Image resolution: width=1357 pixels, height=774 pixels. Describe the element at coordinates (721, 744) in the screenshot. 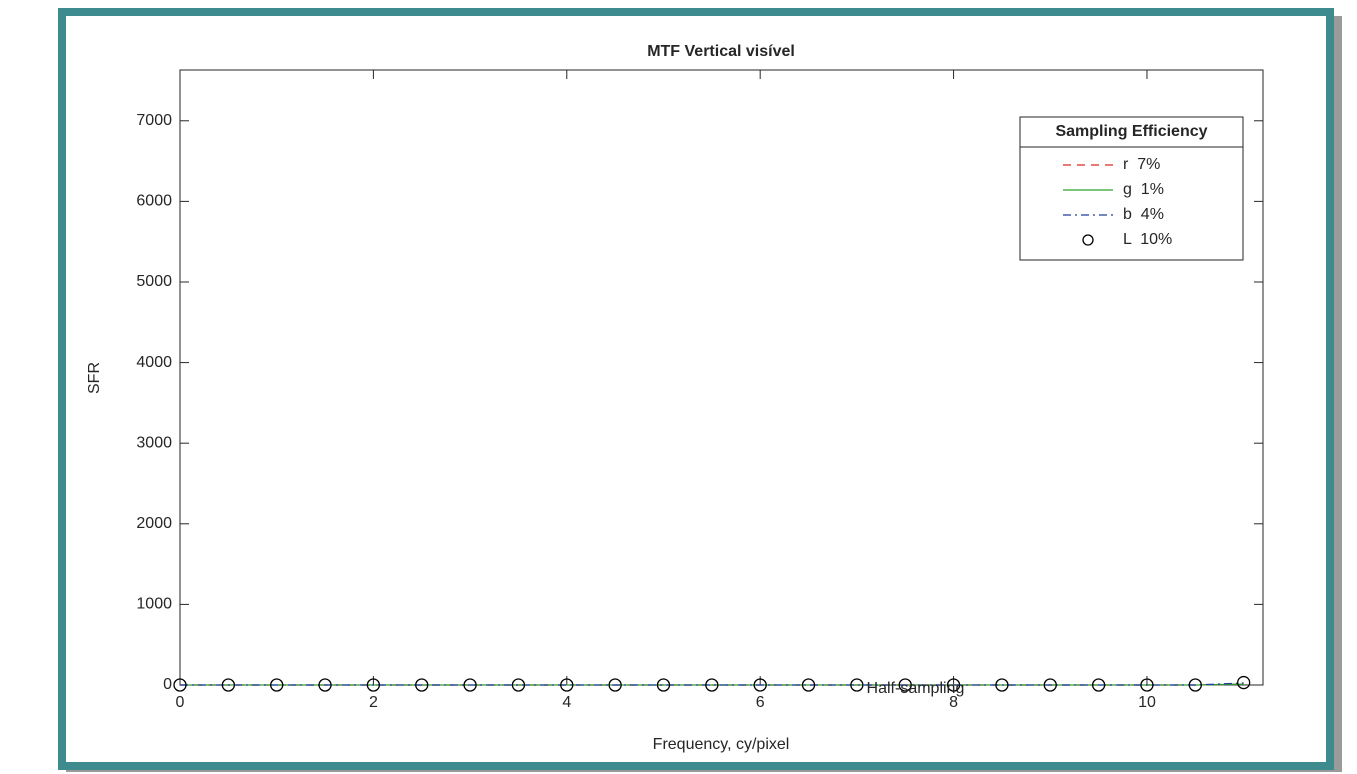

I see `x-axis-label: Frequency, cy/pixel` at that location.